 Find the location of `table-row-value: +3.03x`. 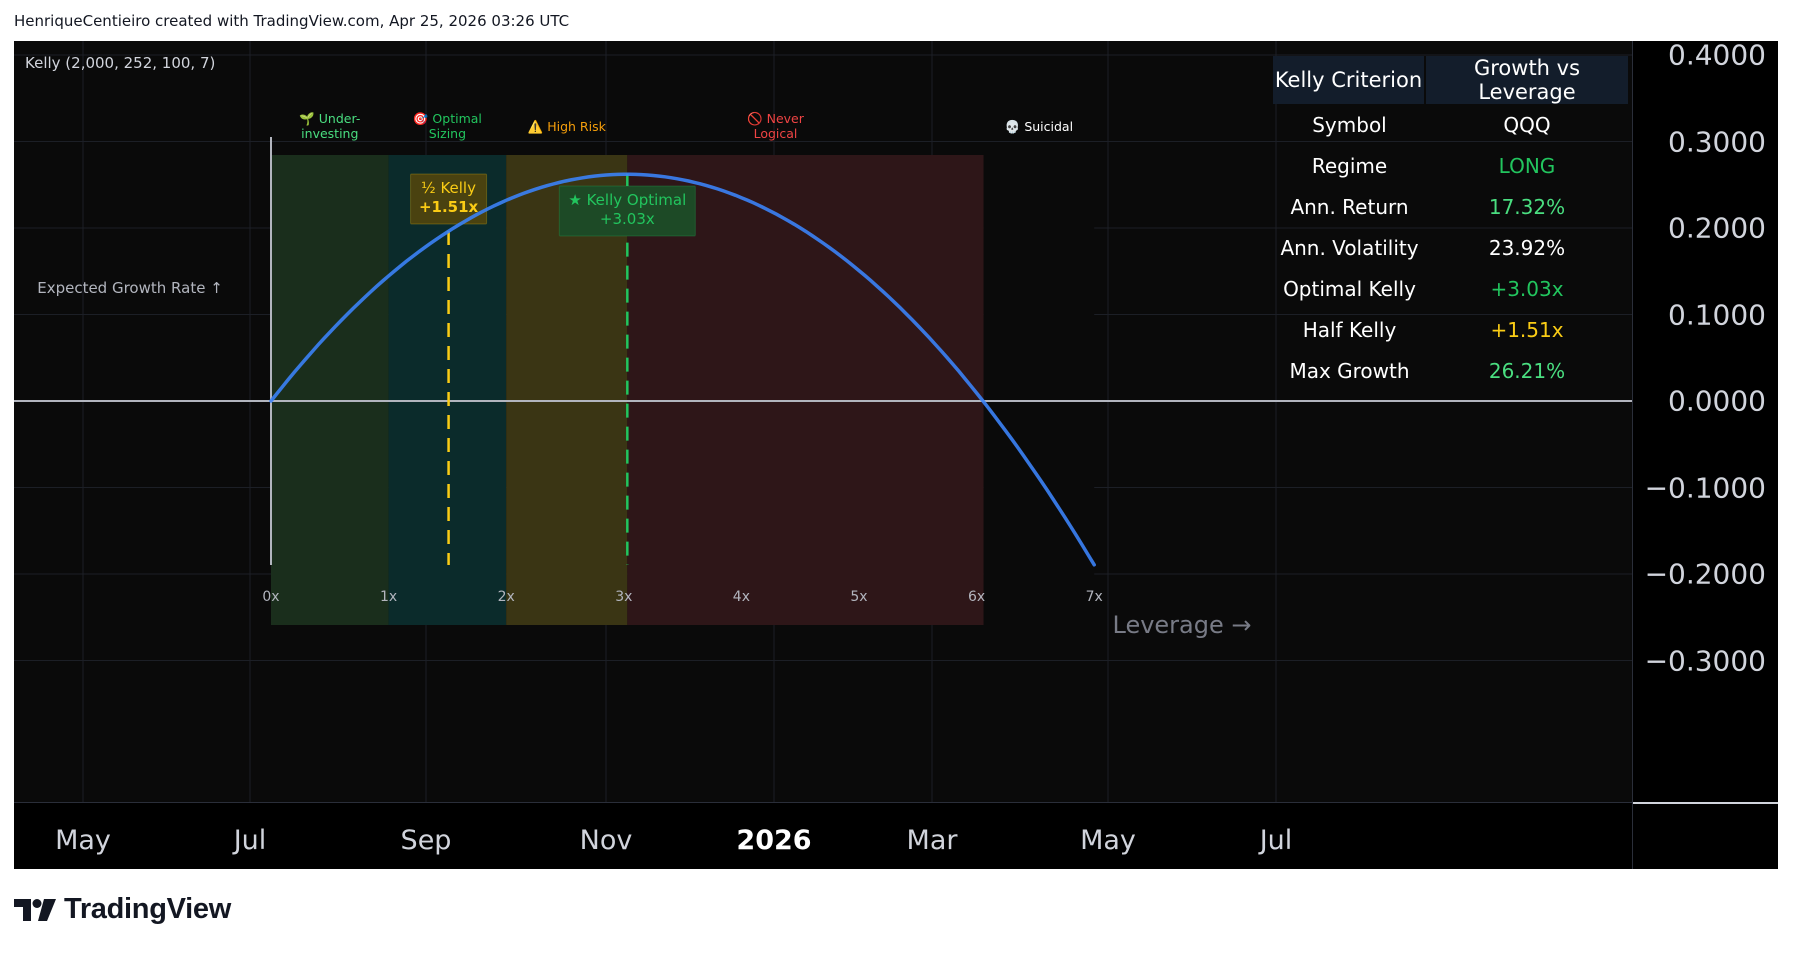

table-row-value: +3.03x is located at coordinates (1527, 288).